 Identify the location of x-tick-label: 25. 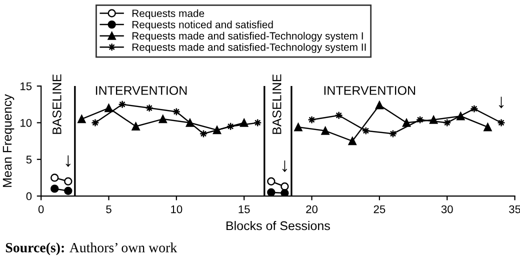
(380, 209).